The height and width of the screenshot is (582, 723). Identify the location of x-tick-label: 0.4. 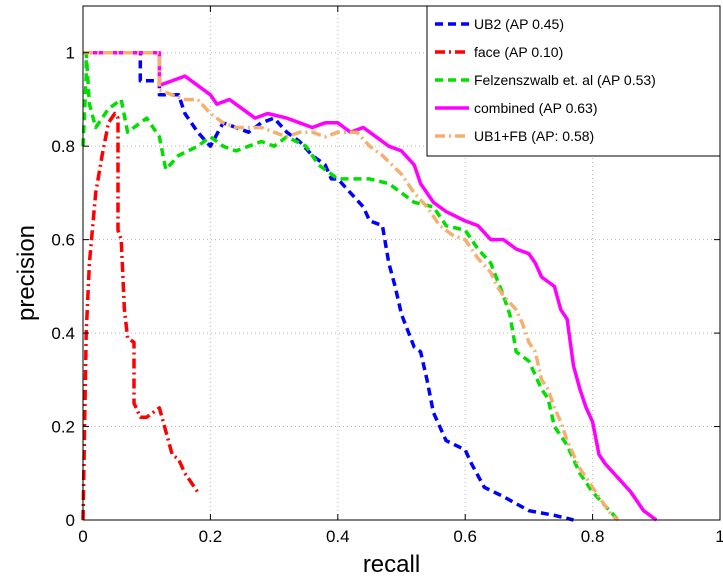
(338, 536).